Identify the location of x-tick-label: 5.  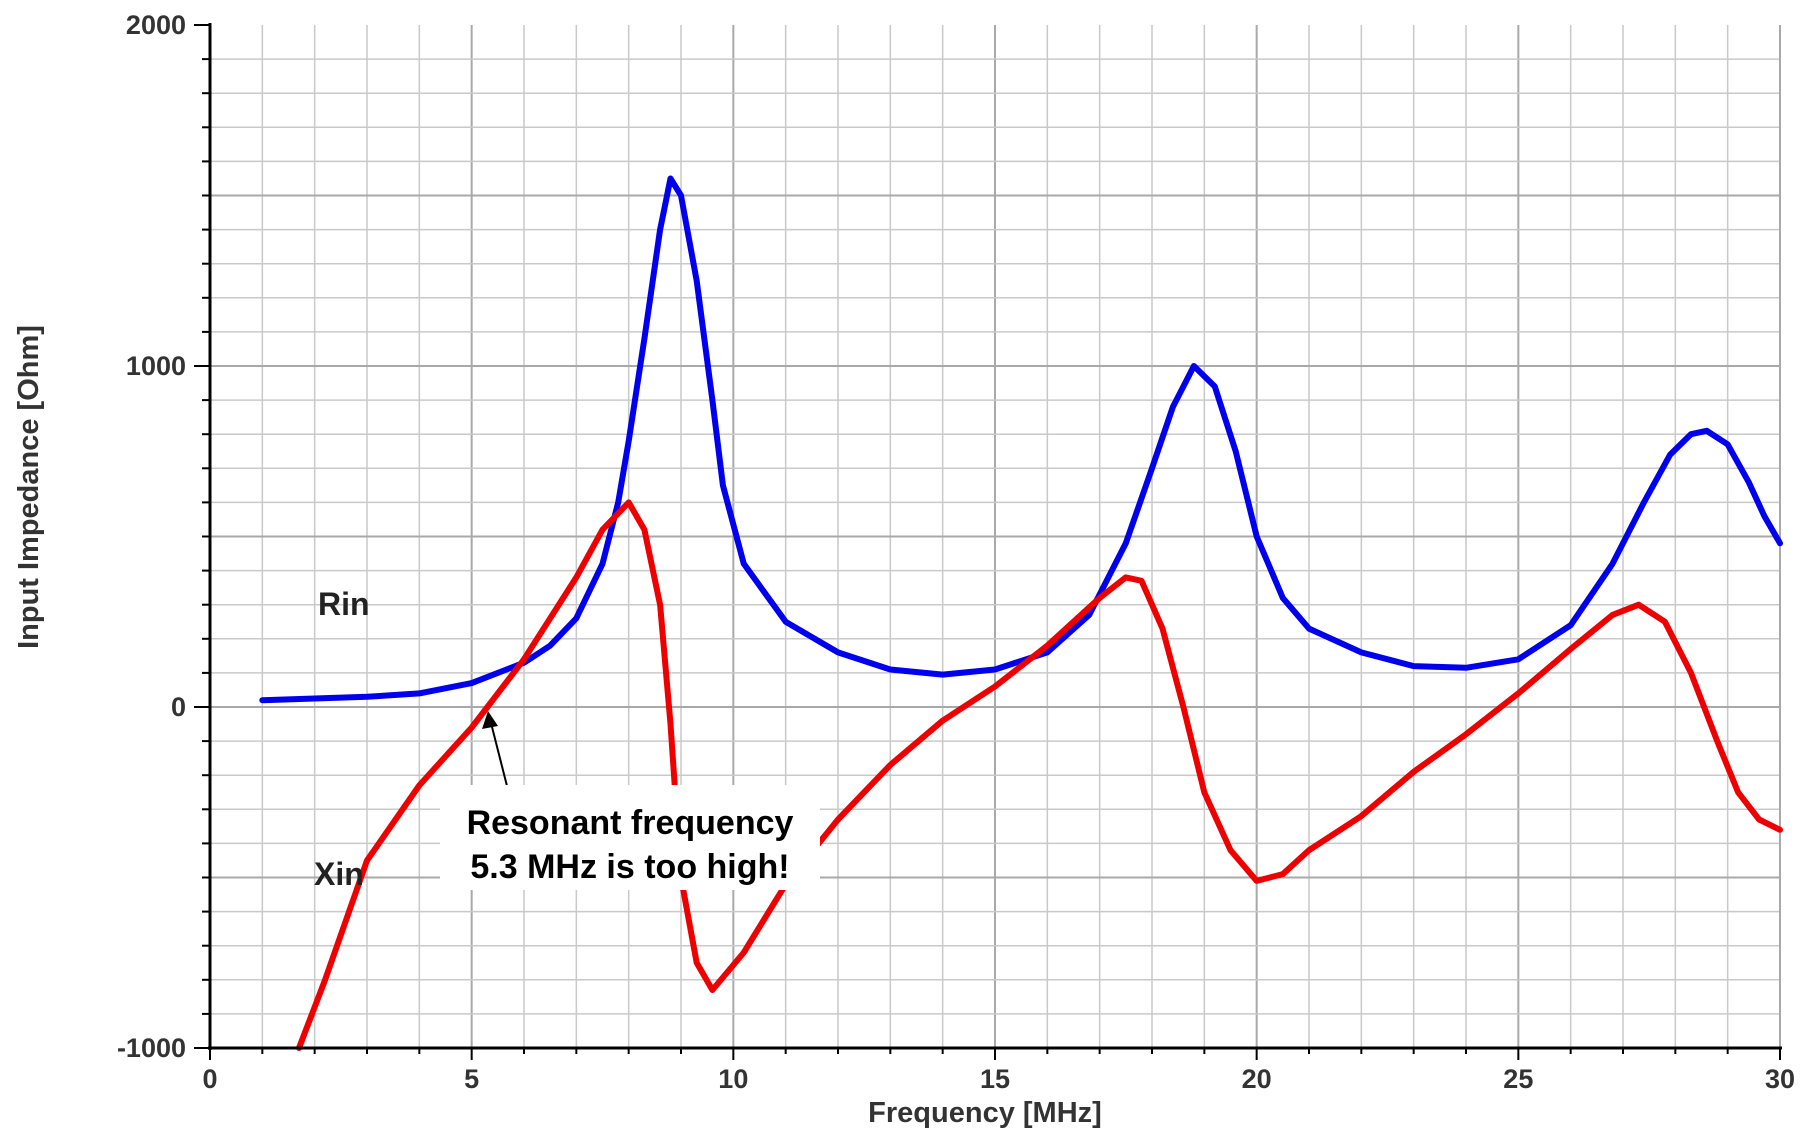
(471, 1079).